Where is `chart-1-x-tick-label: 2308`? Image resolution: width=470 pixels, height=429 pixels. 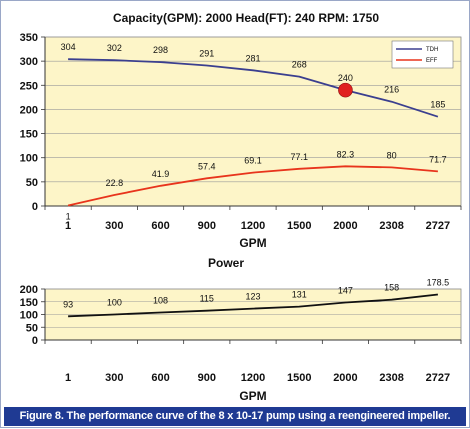
chart-1-x-tick-label: 2308 is located at coordinates (391, 378).